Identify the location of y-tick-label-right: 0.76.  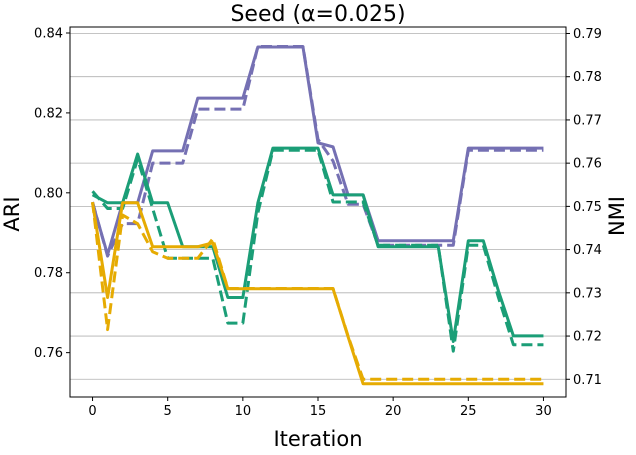
(587, 164).